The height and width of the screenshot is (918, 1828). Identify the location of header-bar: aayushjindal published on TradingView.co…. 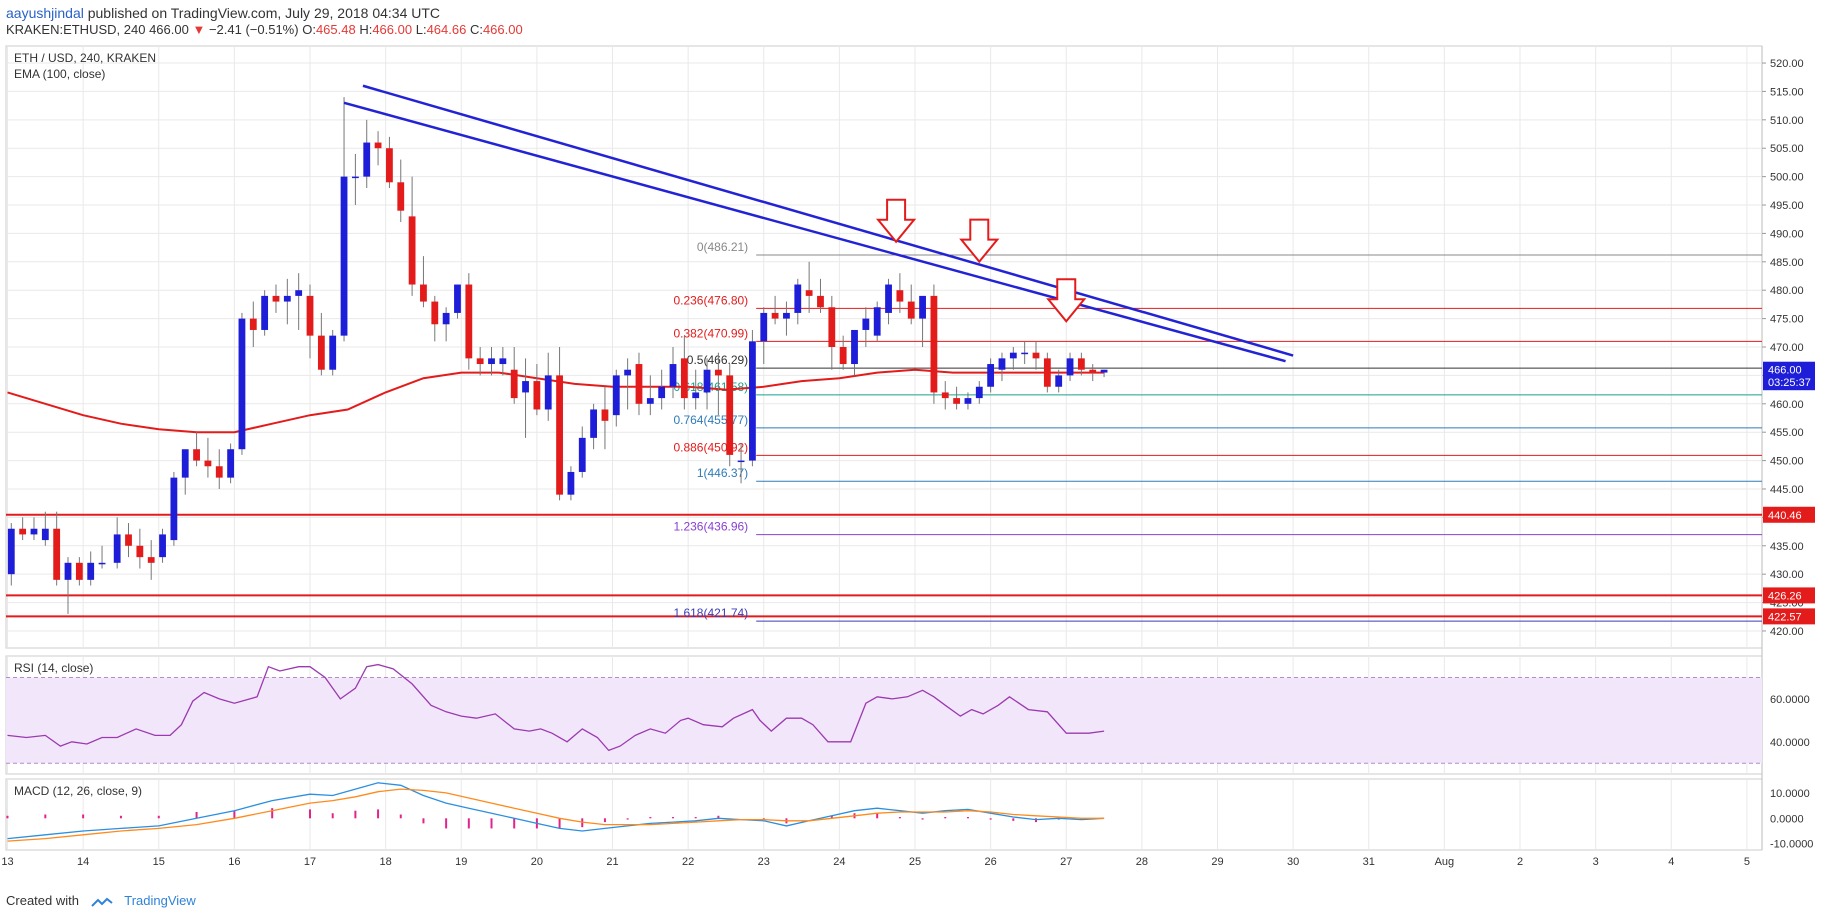
(914, 19).